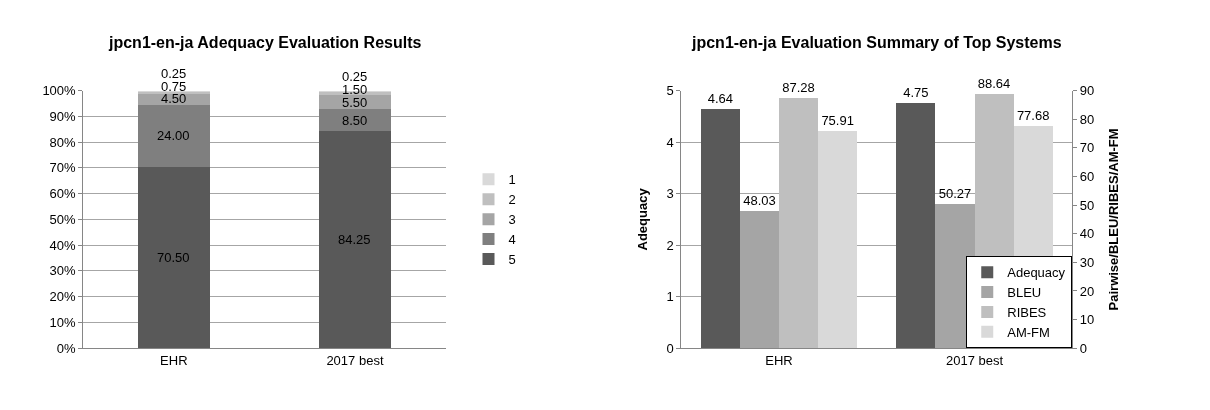 The image size is (1210, 410). Describe the element at coordinates (643, 219) in the screenshot. I see `y-axis-title: Adequacy` at that location.